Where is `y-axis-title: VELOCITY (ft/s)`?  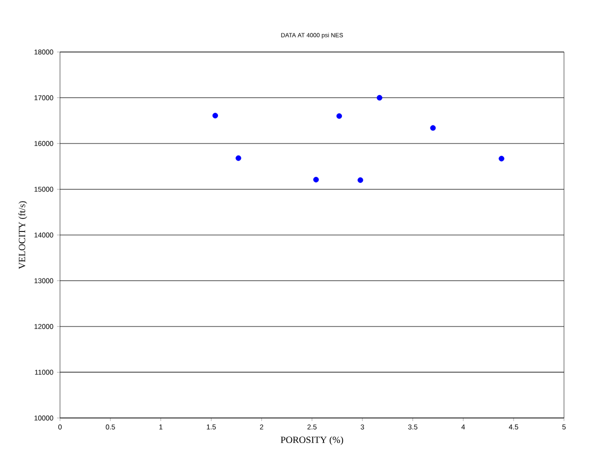 y-axis-title: VELOCITY (ft/s) is located at coordinates (23, 235).